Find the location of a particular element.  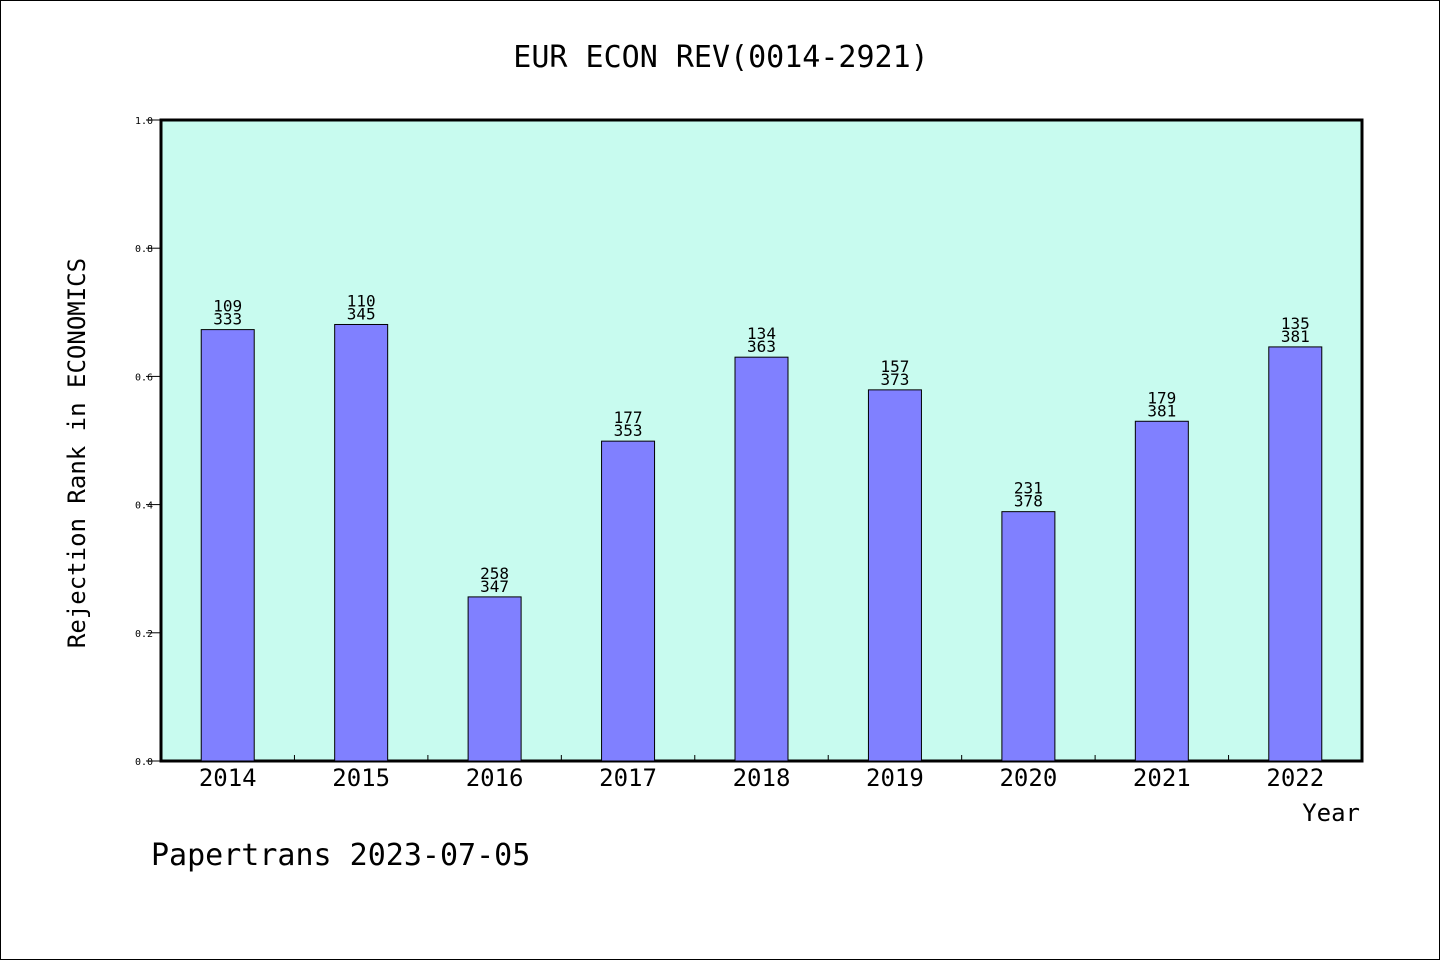

bar-rank-label: 134 is located at coordinates (761, 333).